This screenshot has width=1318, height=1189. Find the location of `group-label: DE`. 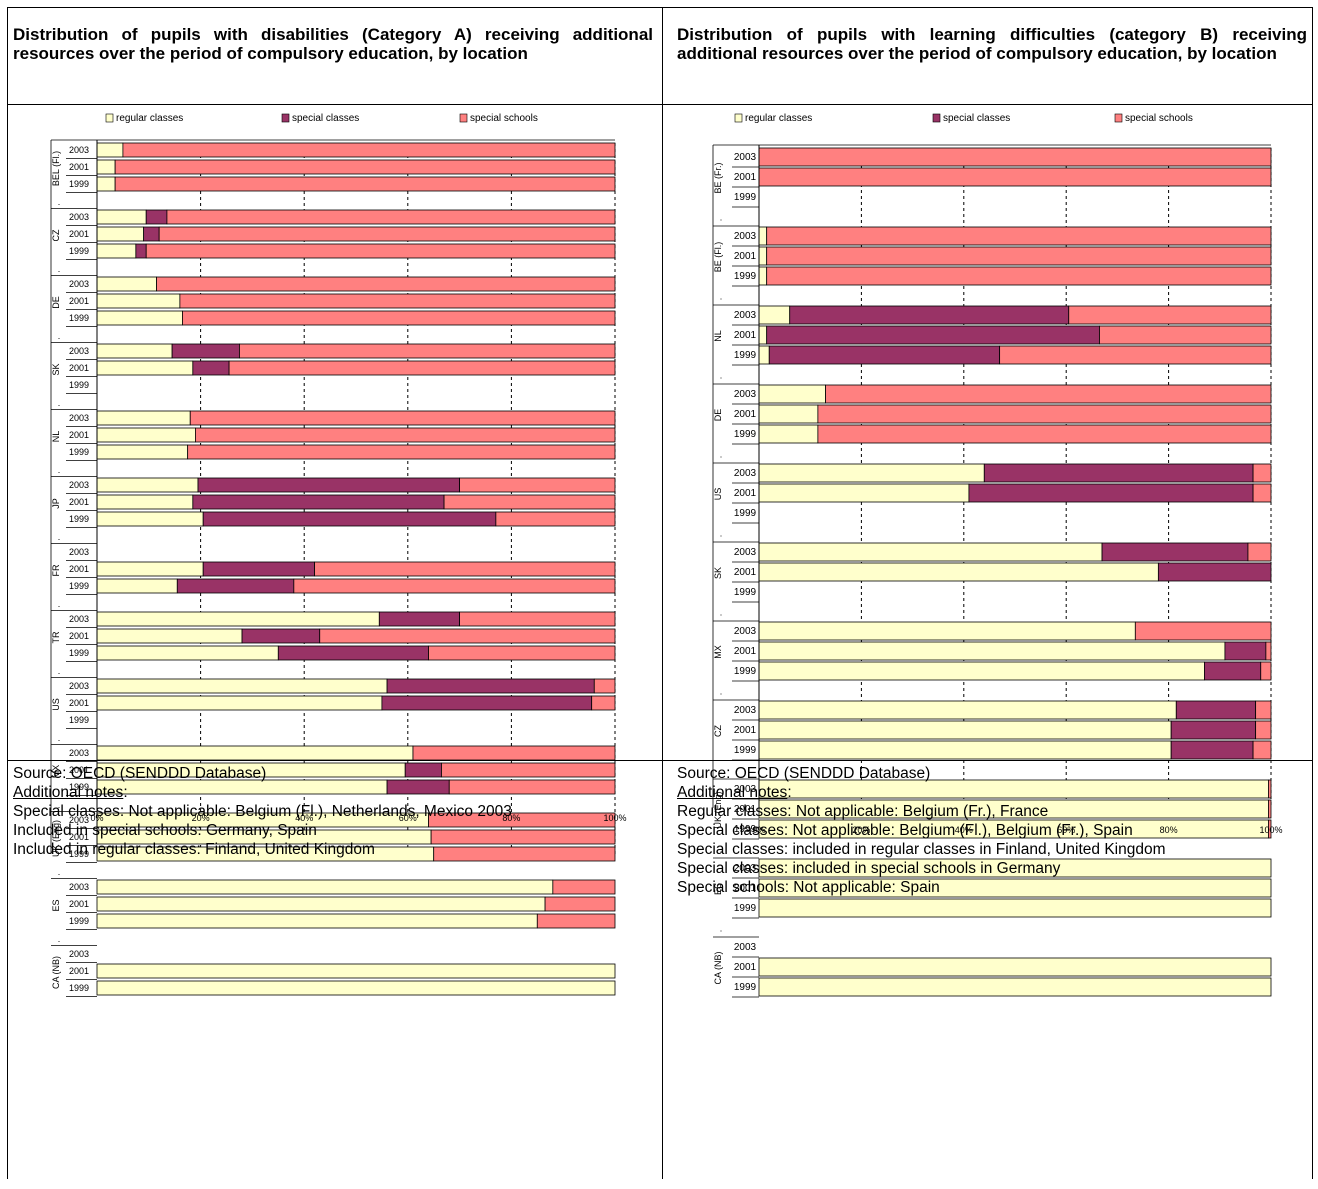

group-label: DE is located at coordinates (718, 415).